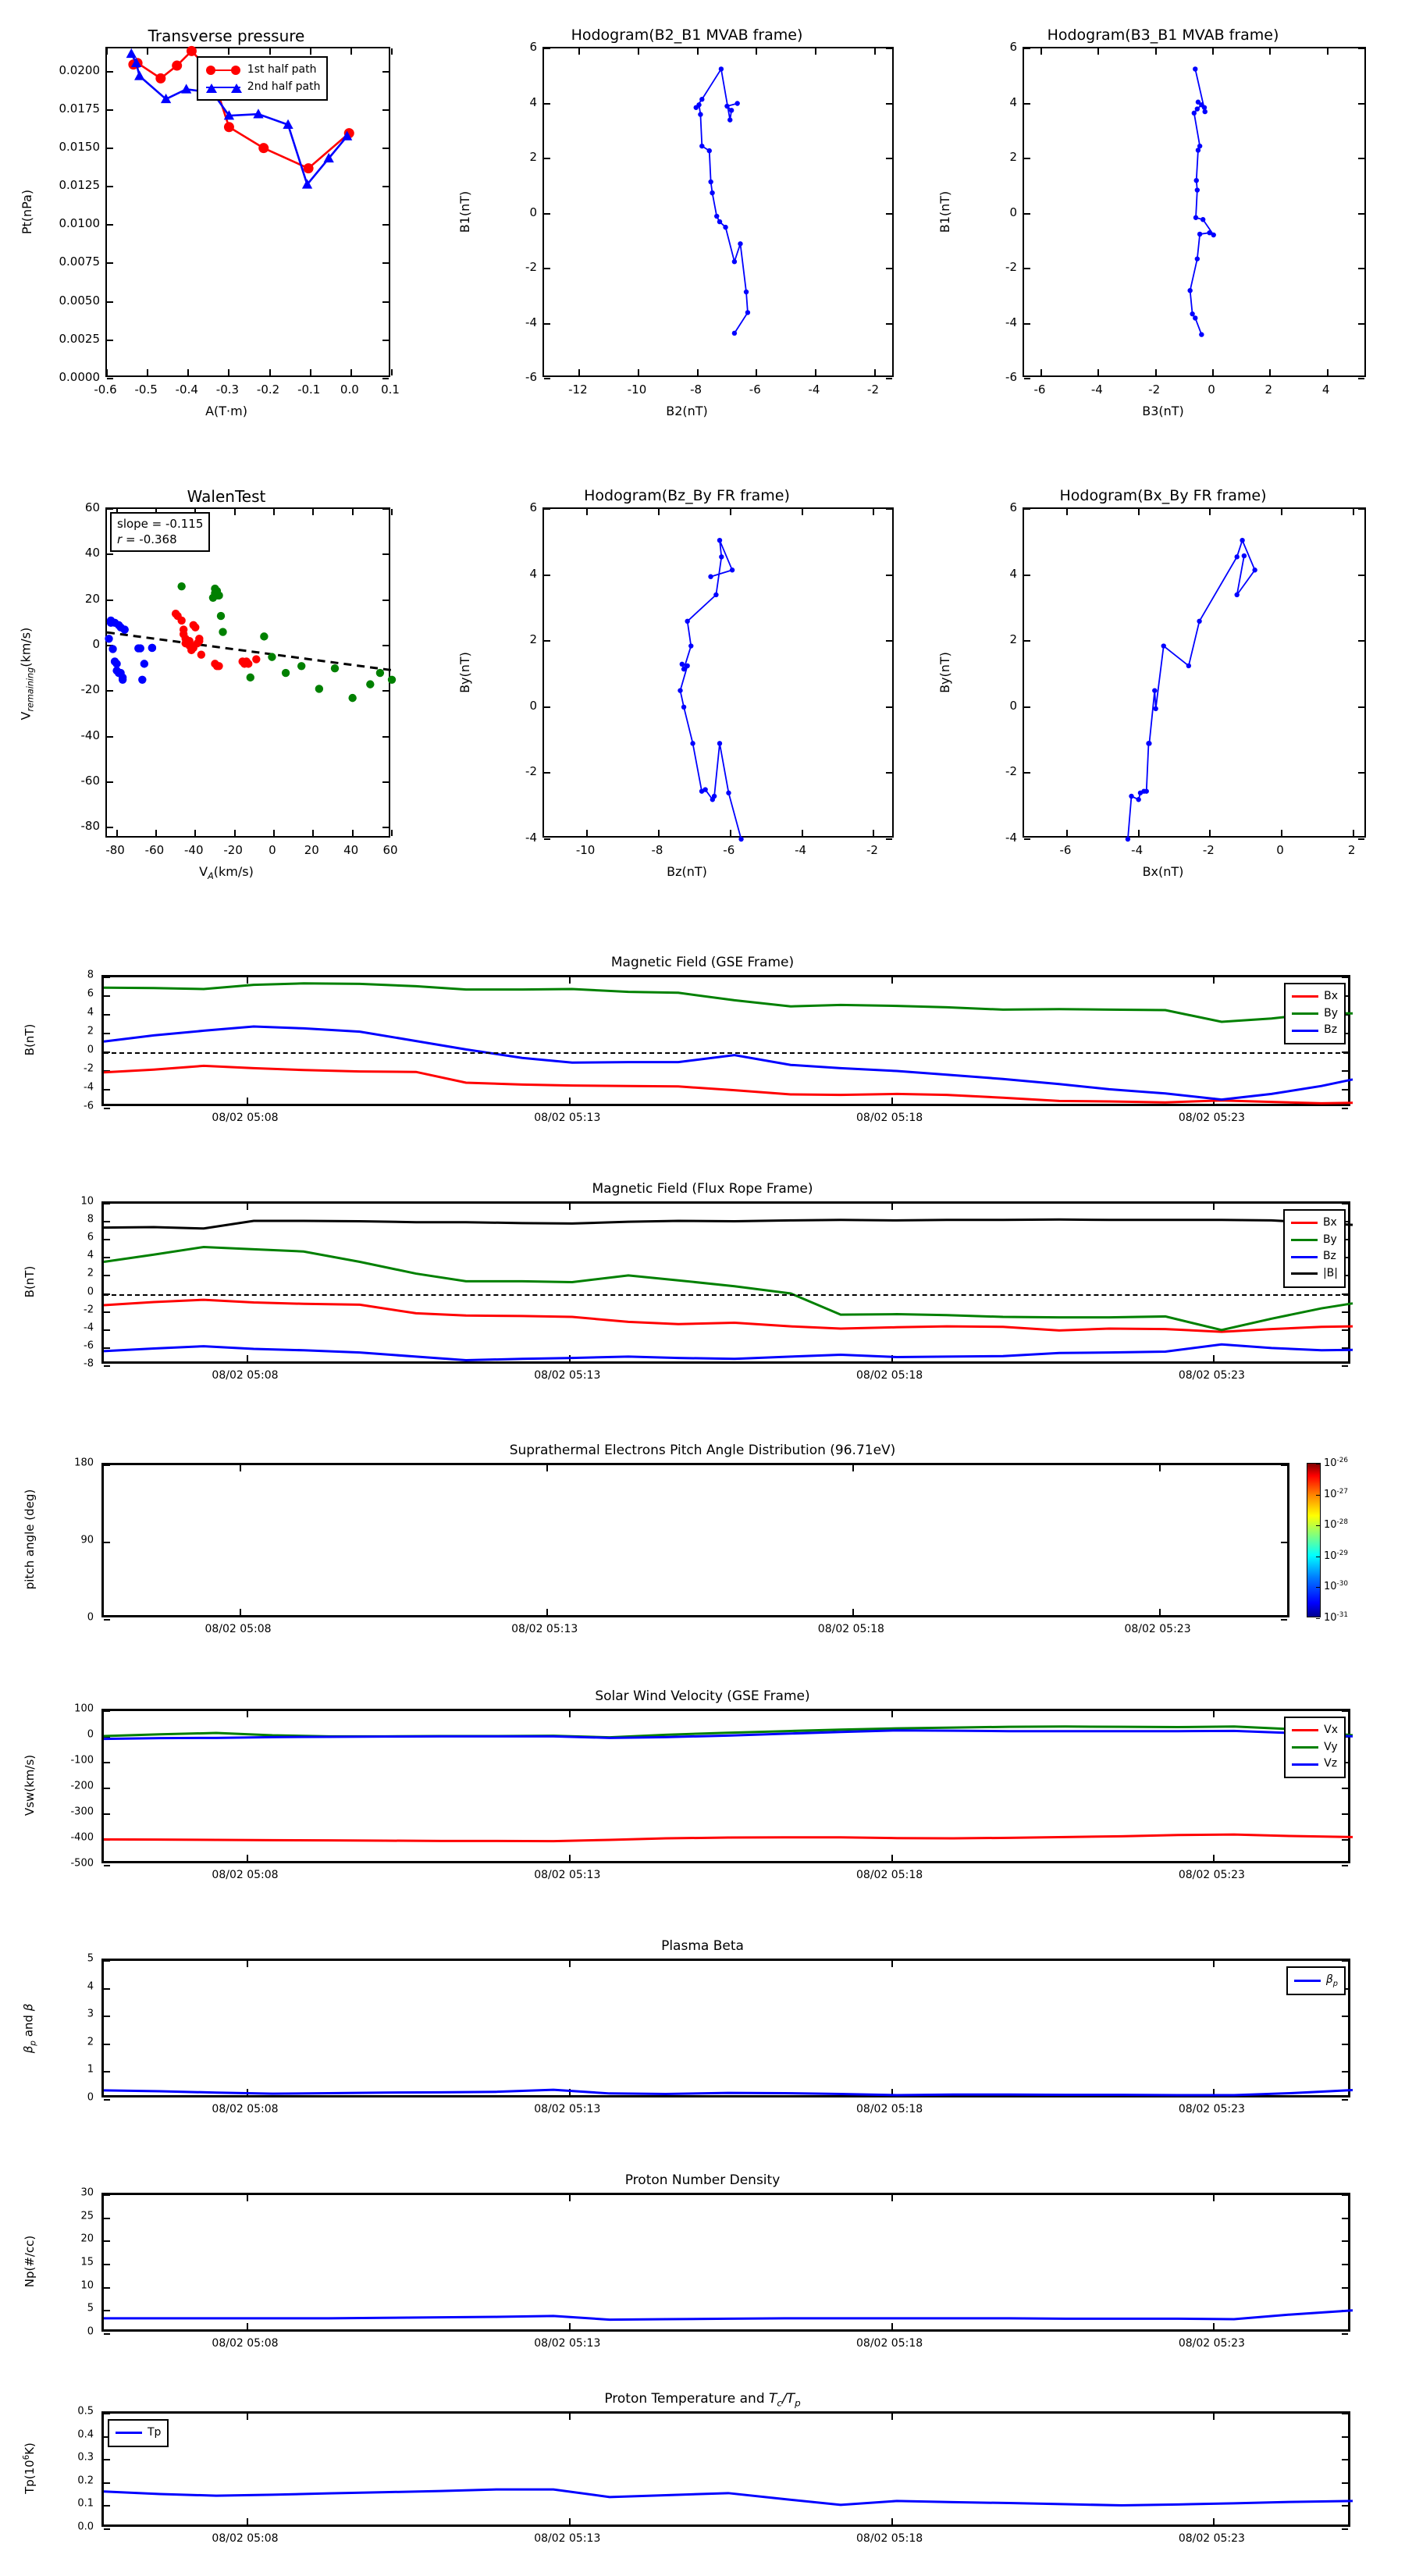 The width and height of the screenshot is (1405, 2576). I want to click on plot-title-solar-wind-velocity: Solar Wind Velocity (GSE Frame), so click(703, 1696).